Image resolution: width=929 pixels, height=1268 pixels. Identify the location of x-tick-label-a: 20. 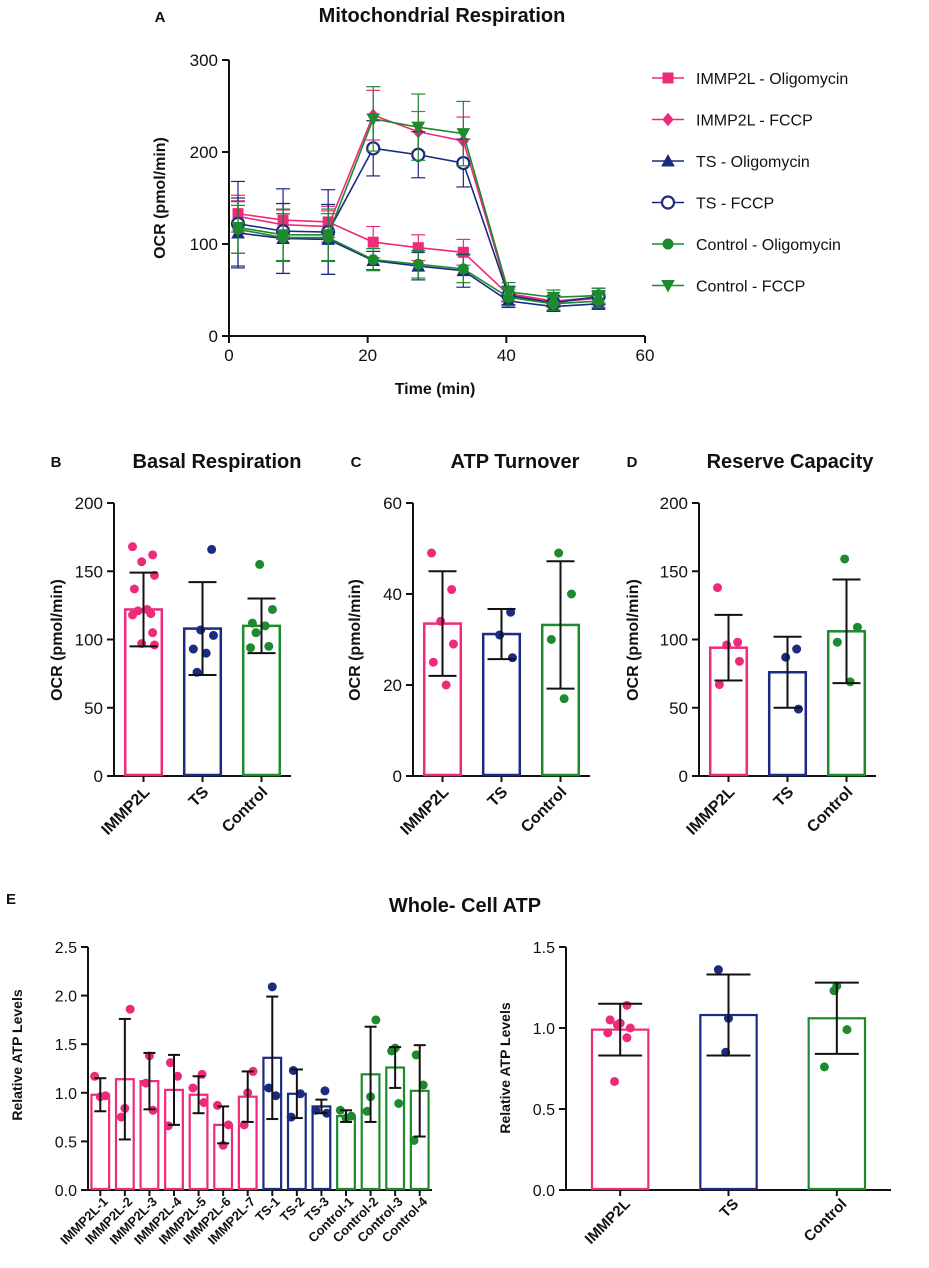
(367, 355).